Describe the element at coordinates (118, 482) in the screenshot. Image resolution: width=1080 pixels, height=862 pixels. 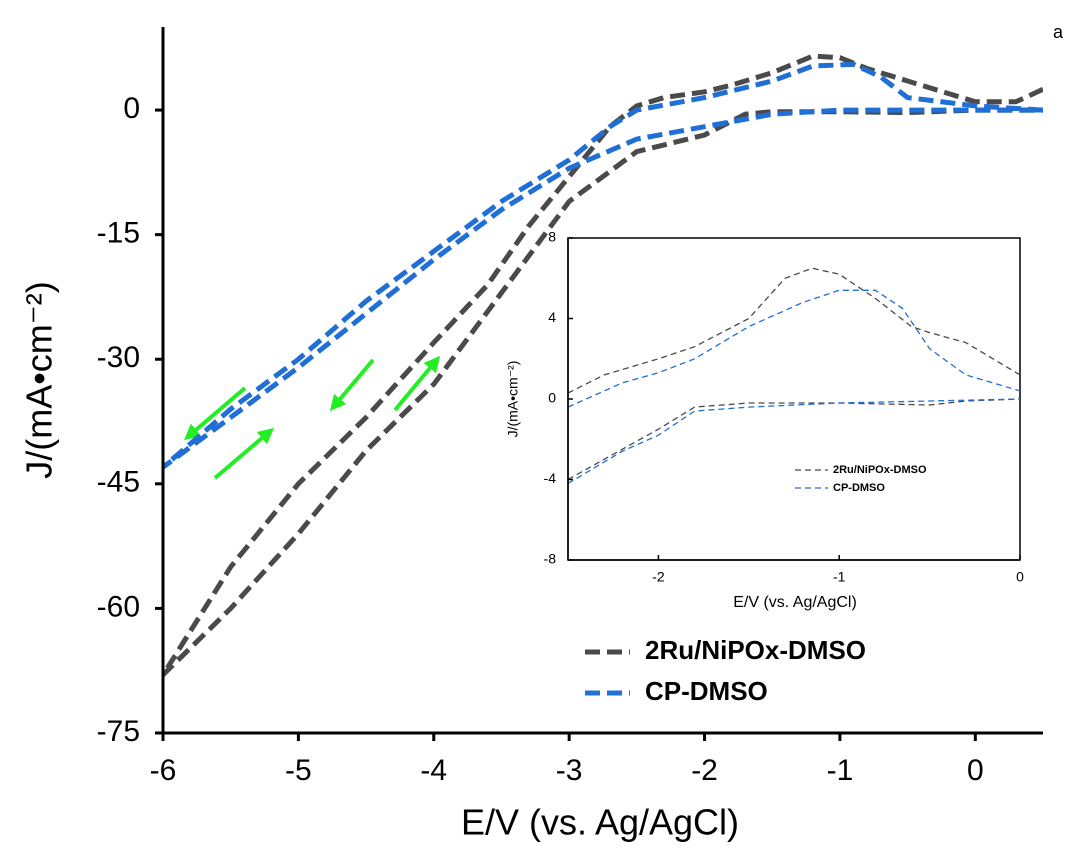
I see `y-tick-label: -45` at that location.